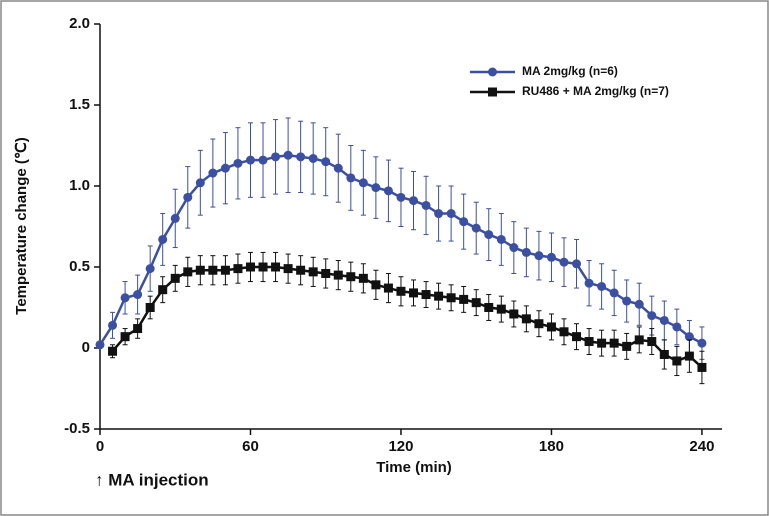  I want to click on legend-label: RU486 + MA 2mg/kg (n=7), so click(595, 91).